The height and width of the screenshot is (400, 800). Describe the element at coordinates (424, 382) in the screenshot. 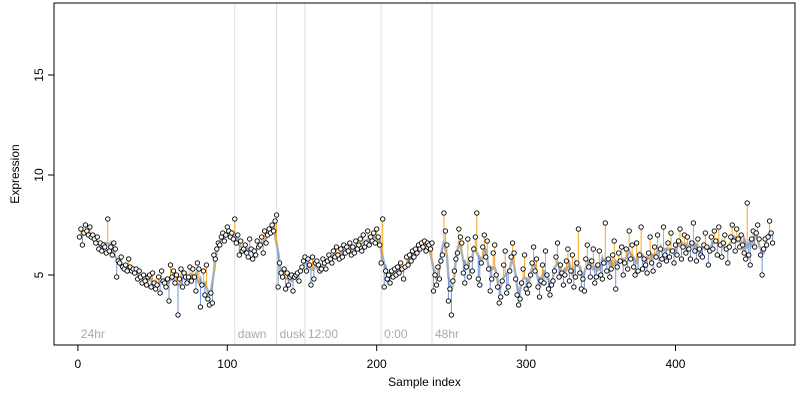

I see `x-axis-label: Sample index` at that location.